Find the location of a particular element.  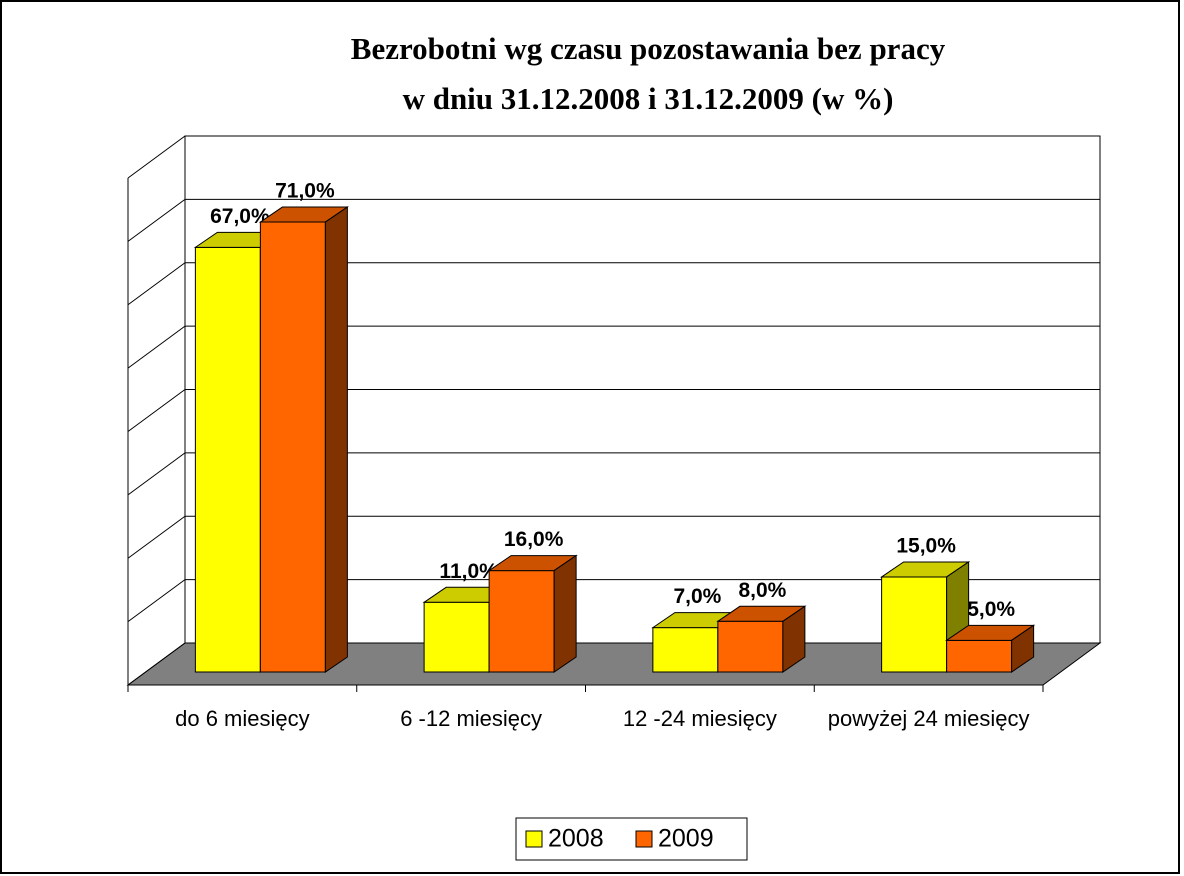

data-label: 67,0% is located at coordinates (240, 216).